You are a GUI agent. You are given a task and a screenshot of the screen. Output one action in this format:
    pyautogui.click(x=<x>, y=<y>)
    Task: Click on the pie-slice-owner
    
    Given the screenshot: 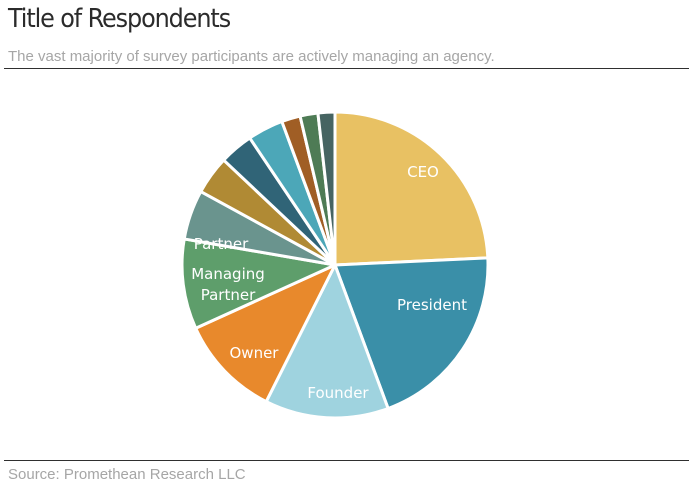 What is the action you would take?
    pyautogui.click(x=265, y=333)
    